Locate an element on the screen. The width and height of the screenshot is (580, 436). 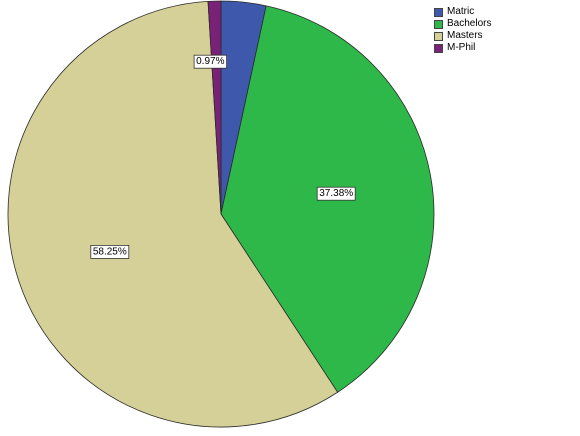
slice-label-masters: 58.25% is located at coordinates (110, 251).